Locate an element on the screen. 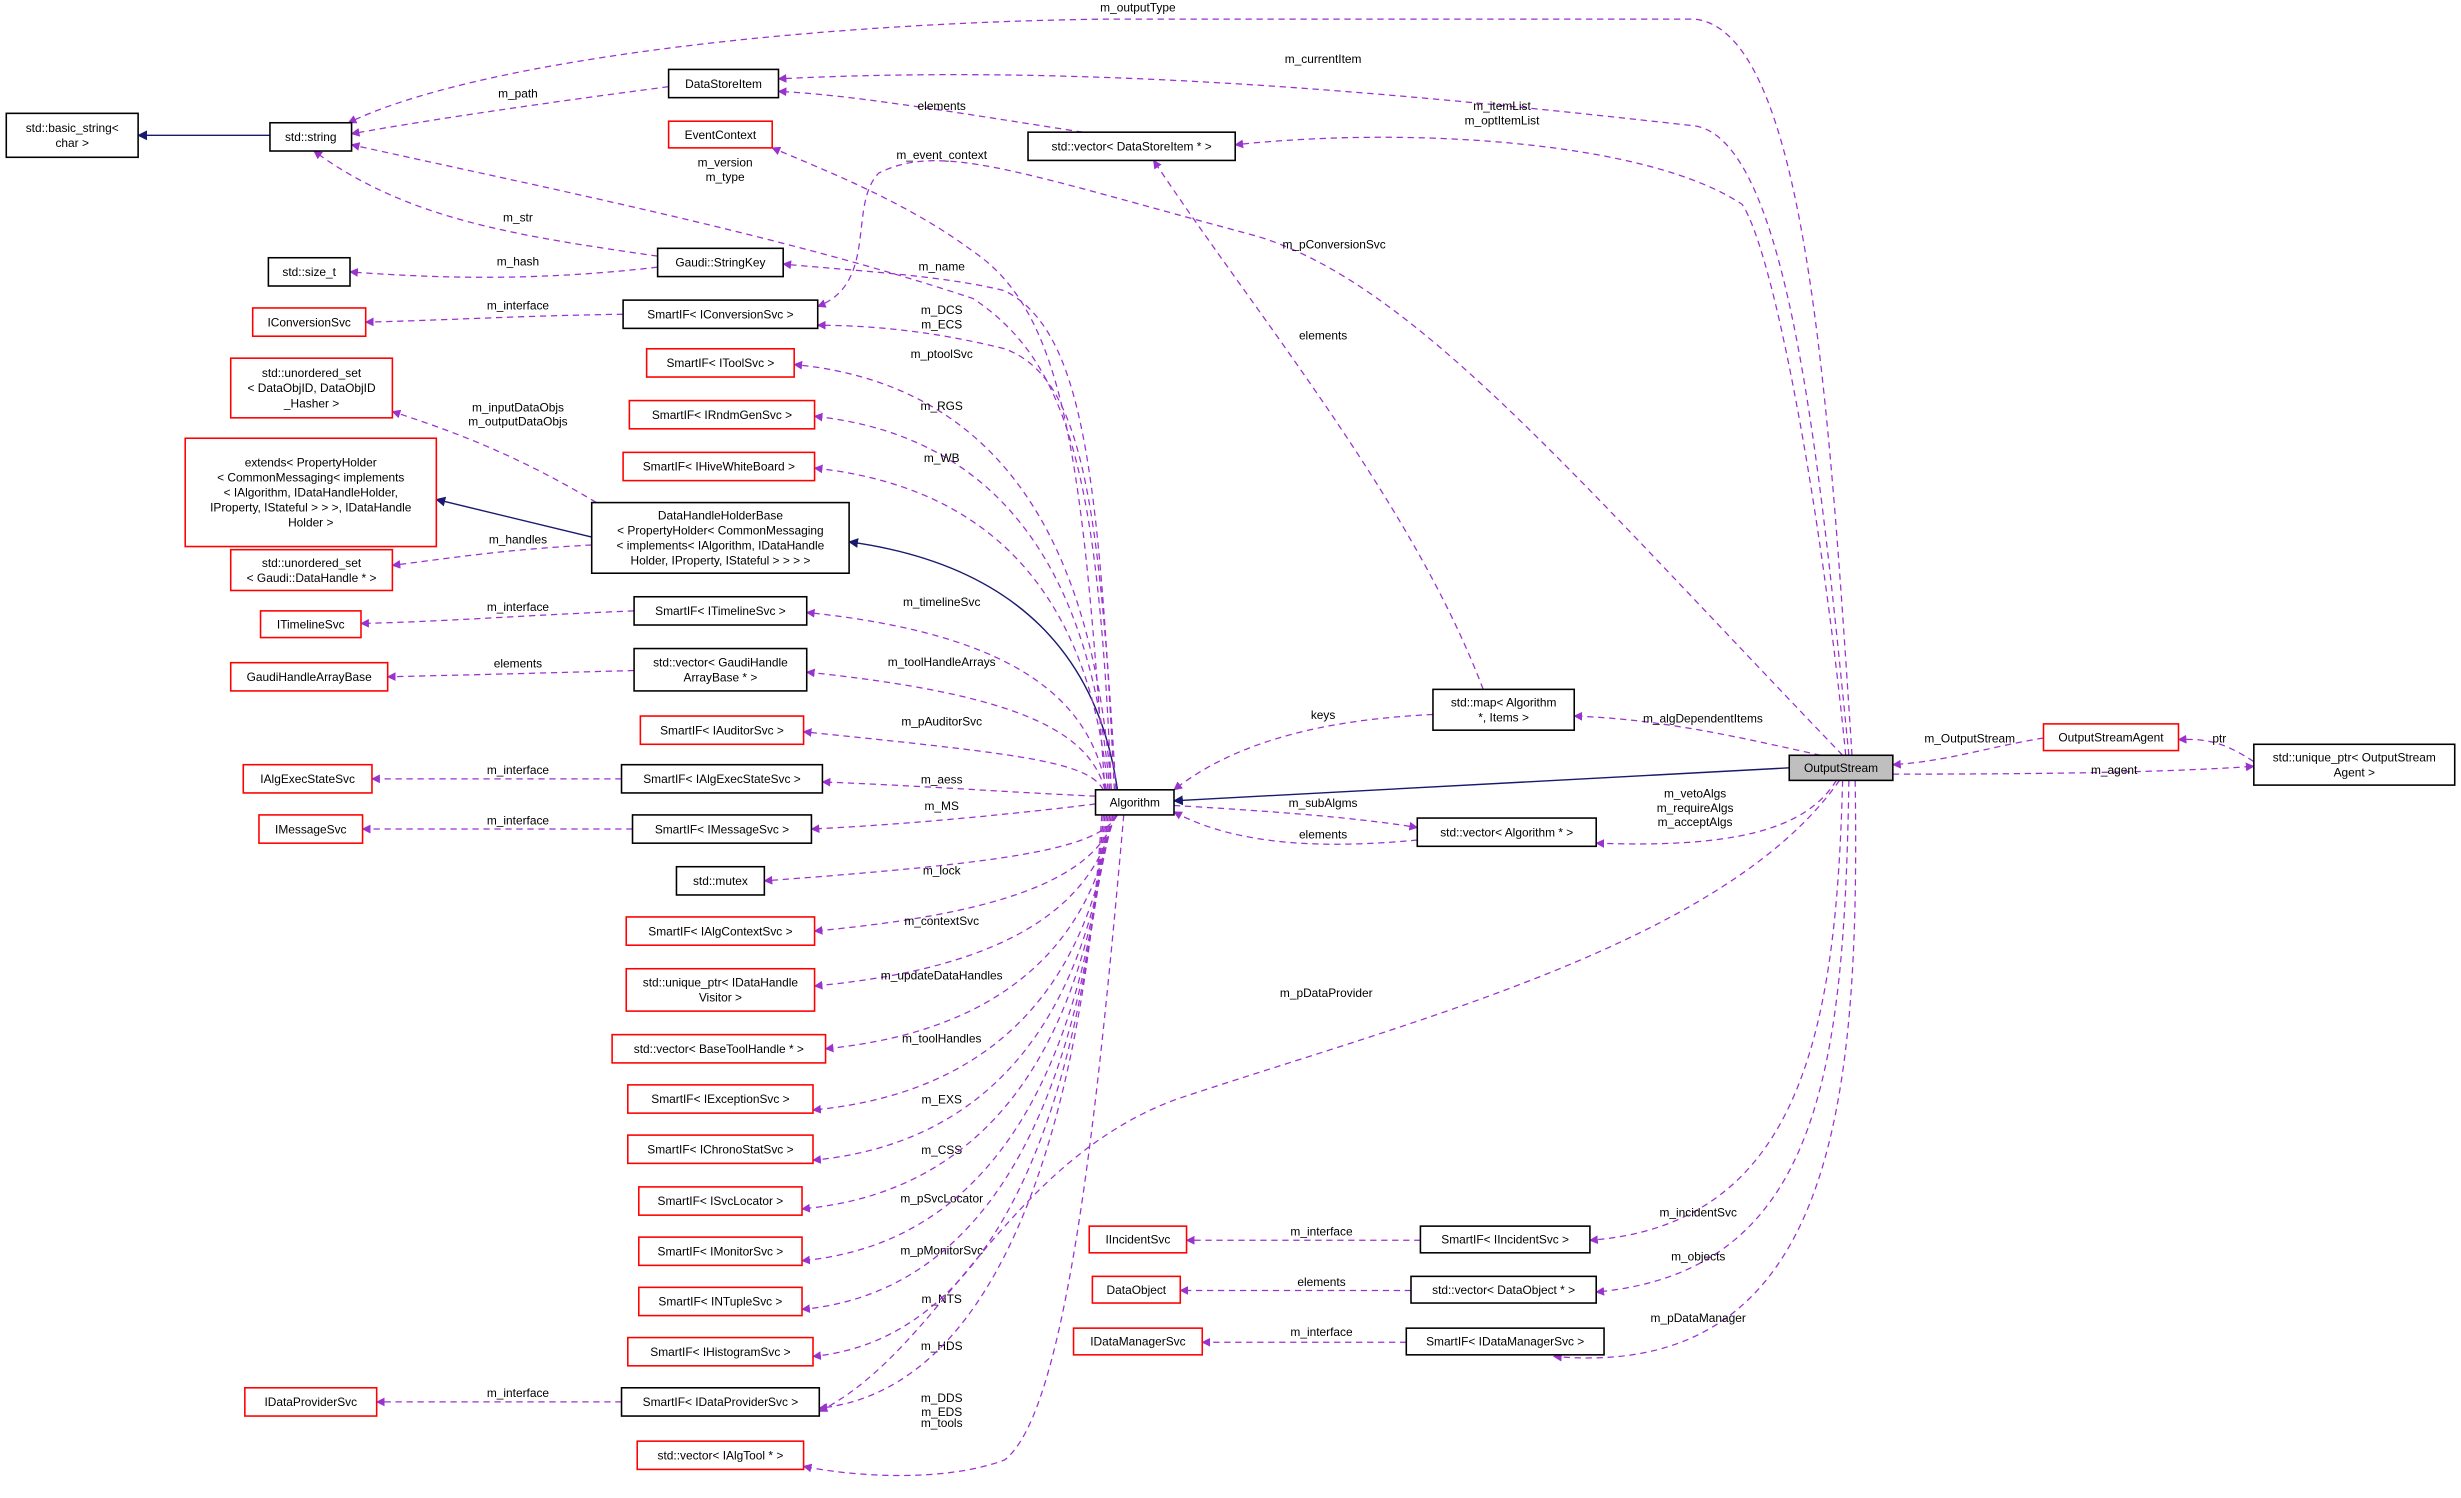  class-node-dataobject: DataObject is located at coordinates (1136, 1289).